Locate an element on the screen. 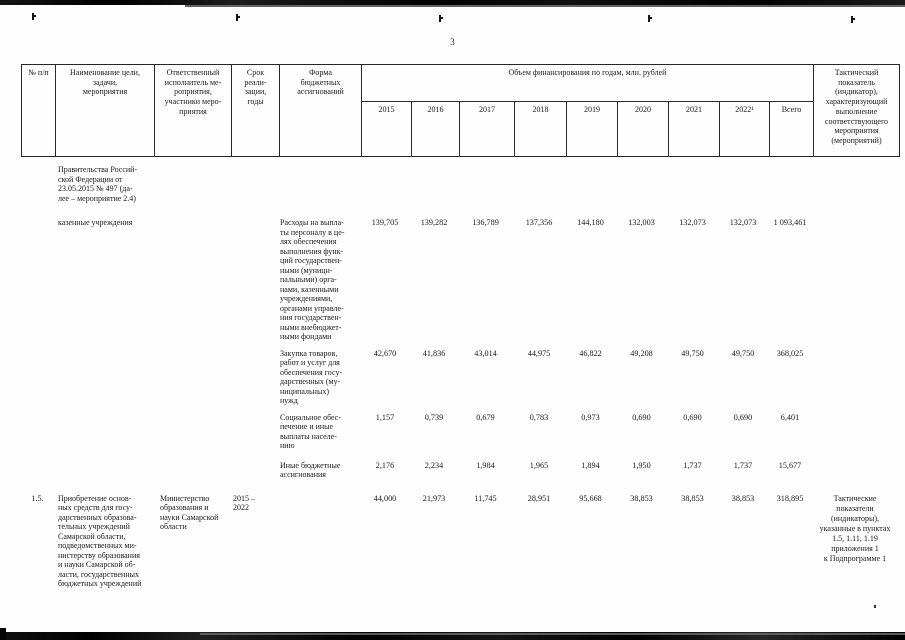 This screenshot has height=640, width=905. header-year-2020: 2020 is located at coordinates (642, 128).